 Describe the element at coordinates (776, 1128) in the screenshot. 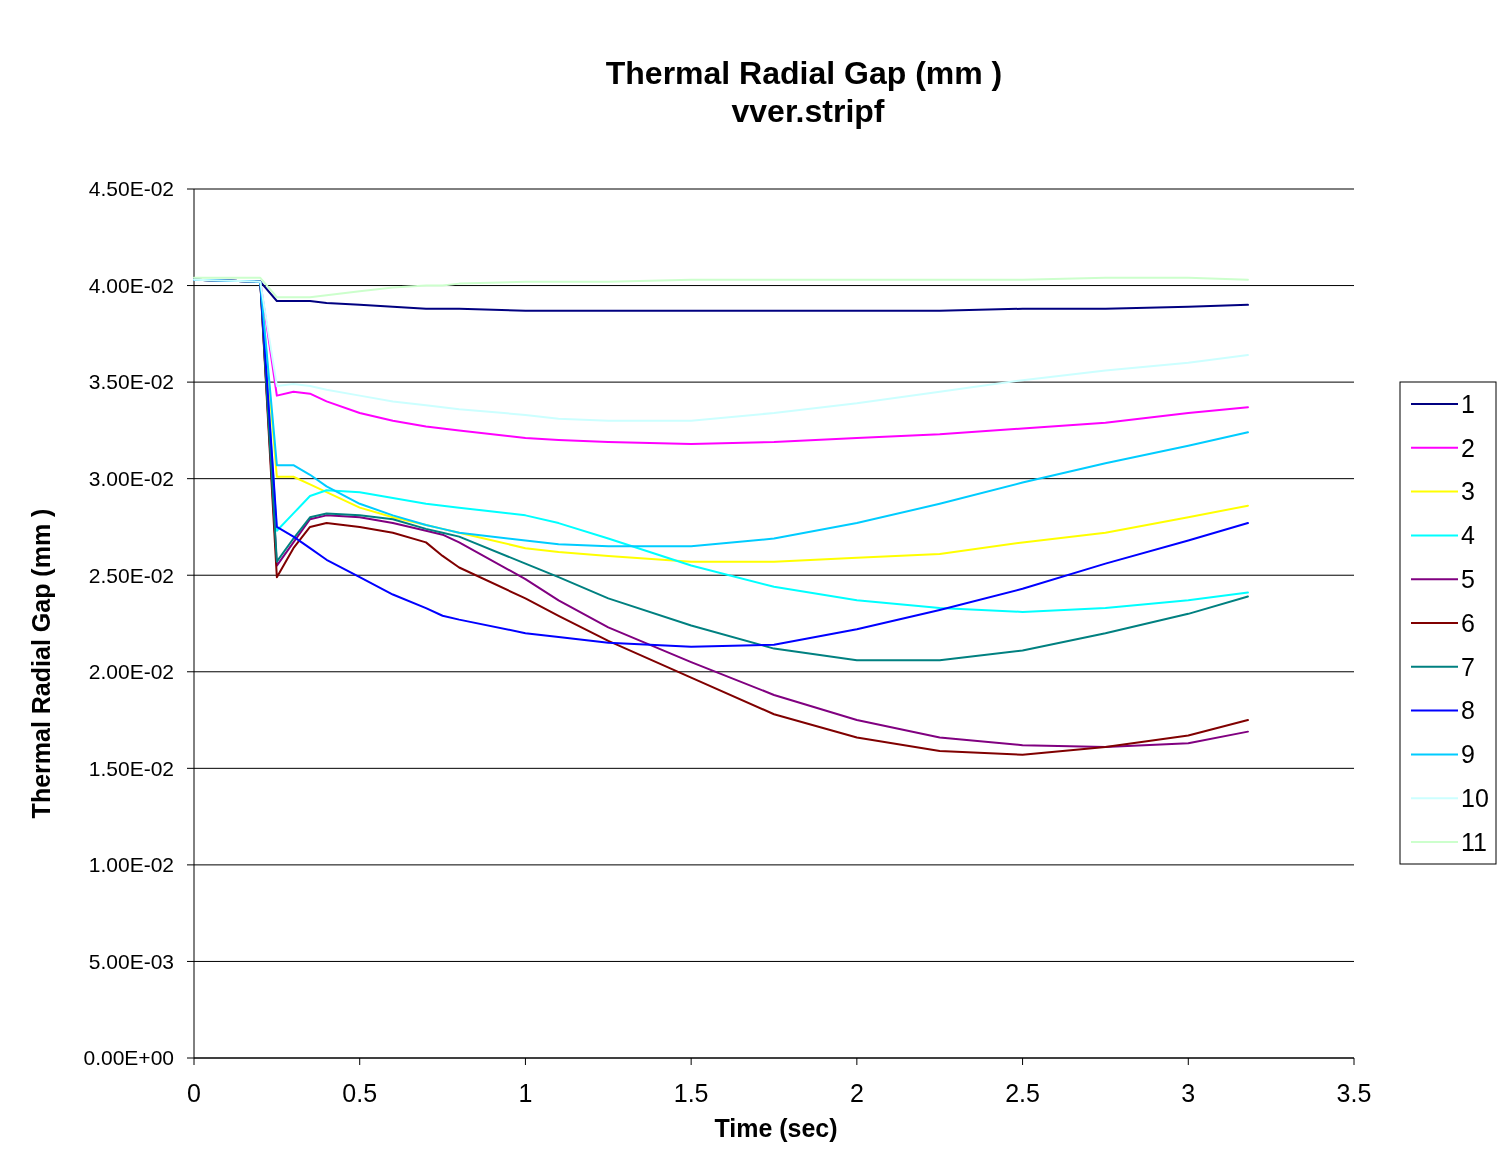

I see `x-axis-title: Time (sec)` at that location.